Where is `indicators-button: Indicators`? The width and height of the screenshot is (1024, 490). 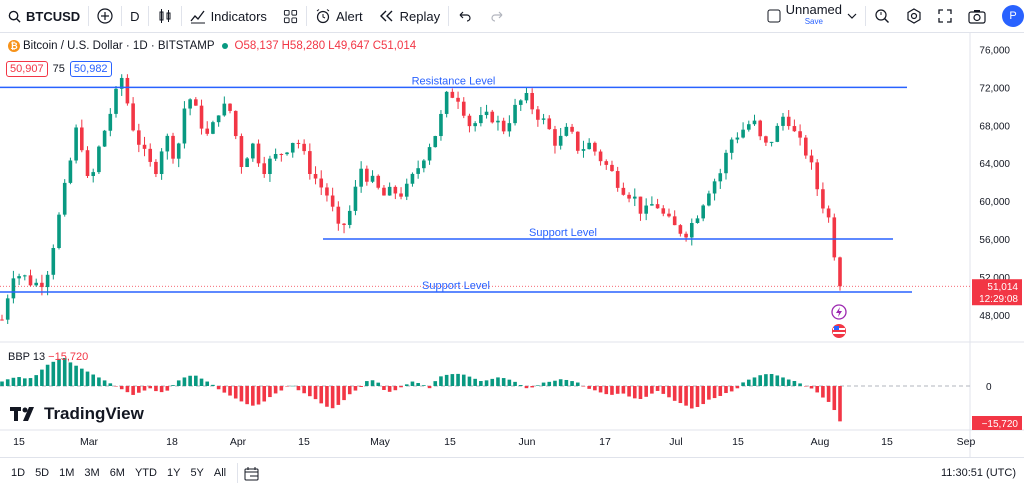
indicators-button: Indicators is located at coordinates (228, 16).